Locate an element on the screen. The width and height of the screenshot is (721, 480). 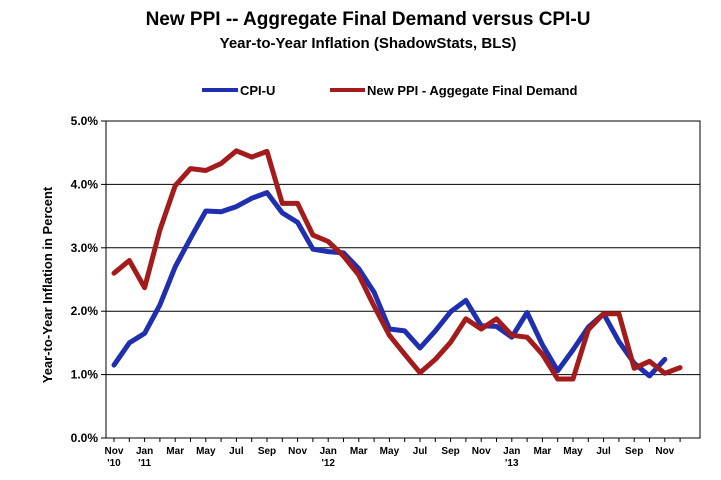
x-tick-label-year: '12 is located at coordinates (328, 463).